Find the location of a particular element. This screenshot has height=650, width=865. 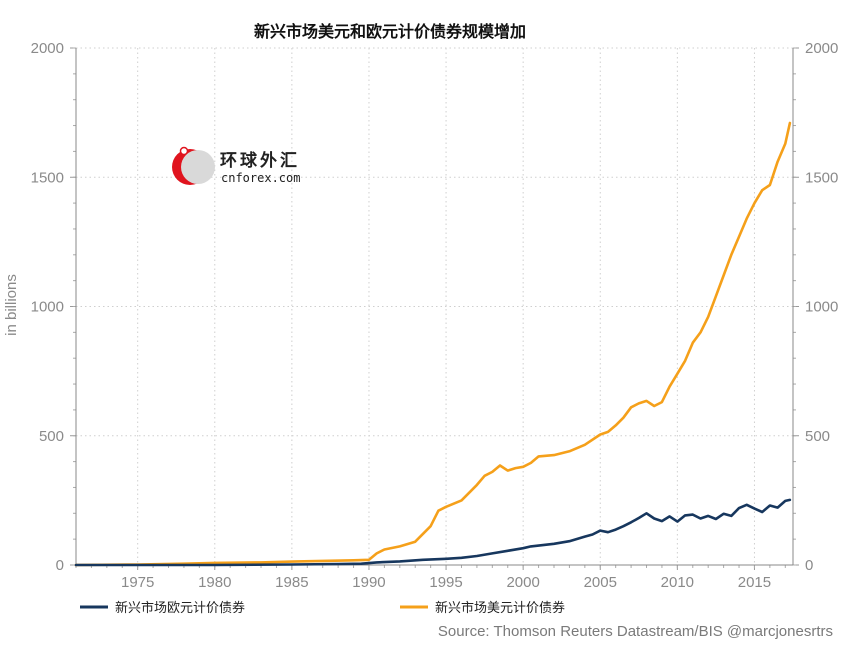

y-axis-label: in billions is located at coordinates (11, 305).